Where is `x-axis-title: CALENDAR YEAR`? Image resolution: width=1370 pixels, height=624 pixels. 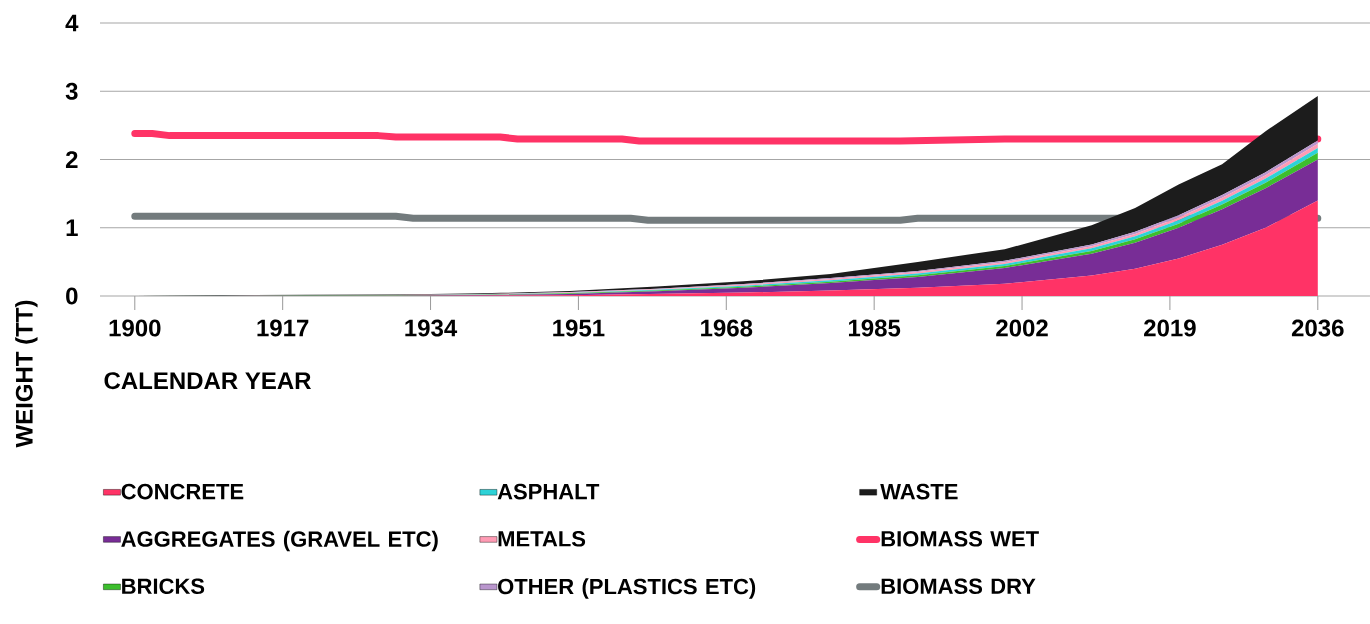
x-axis-title: CALENDAR YEAR is located at coordinates (208, 381).